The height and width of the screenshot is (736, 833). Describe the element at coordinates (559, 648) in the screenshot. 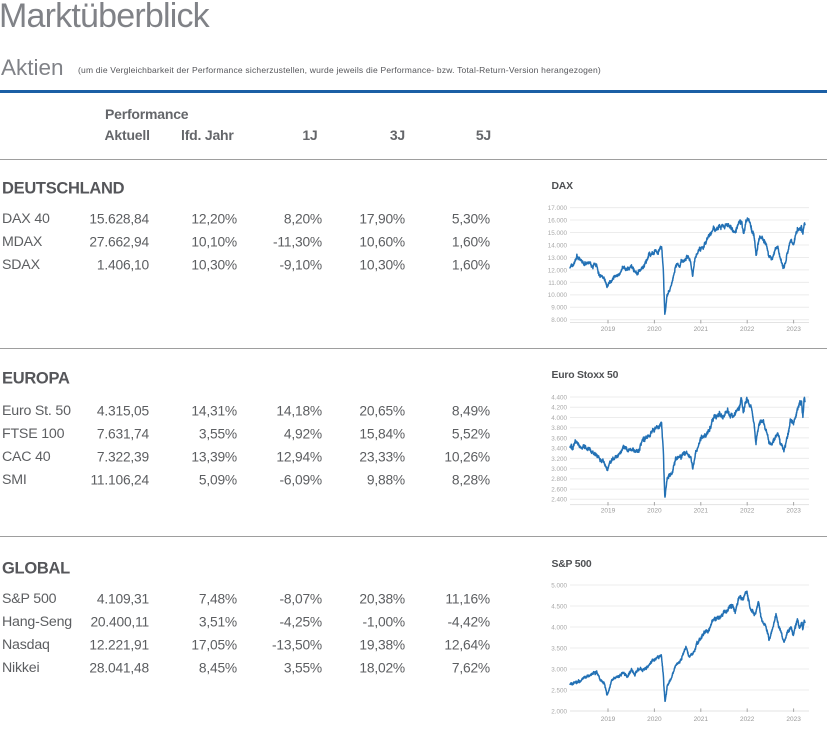

I see `svg-text: 3.500` at that location.